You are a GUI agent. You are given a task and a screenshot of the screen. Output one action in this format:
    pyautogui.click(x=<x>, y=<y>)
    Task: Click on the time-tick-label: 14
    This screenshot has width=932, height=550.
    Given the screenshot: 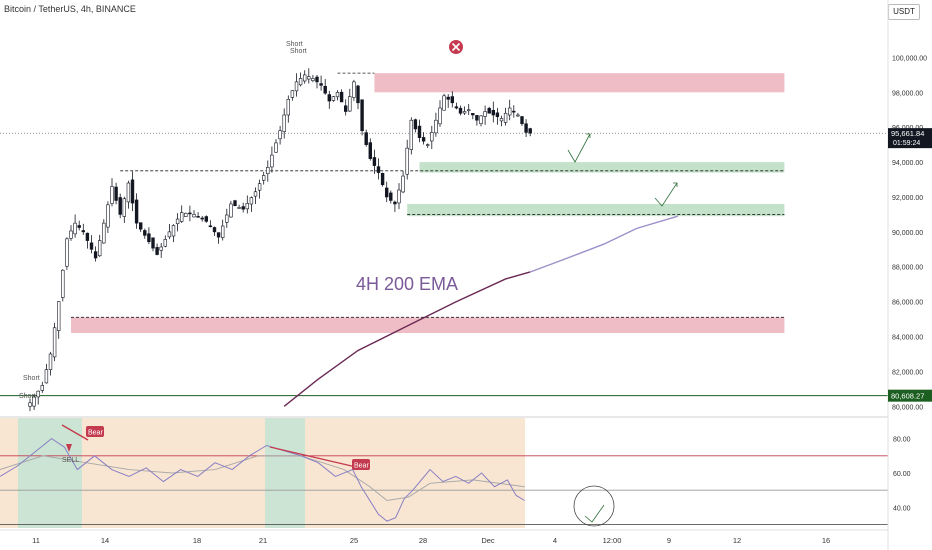 What is the action you would take?
    pyautogui.click(x=105, y=540)
    